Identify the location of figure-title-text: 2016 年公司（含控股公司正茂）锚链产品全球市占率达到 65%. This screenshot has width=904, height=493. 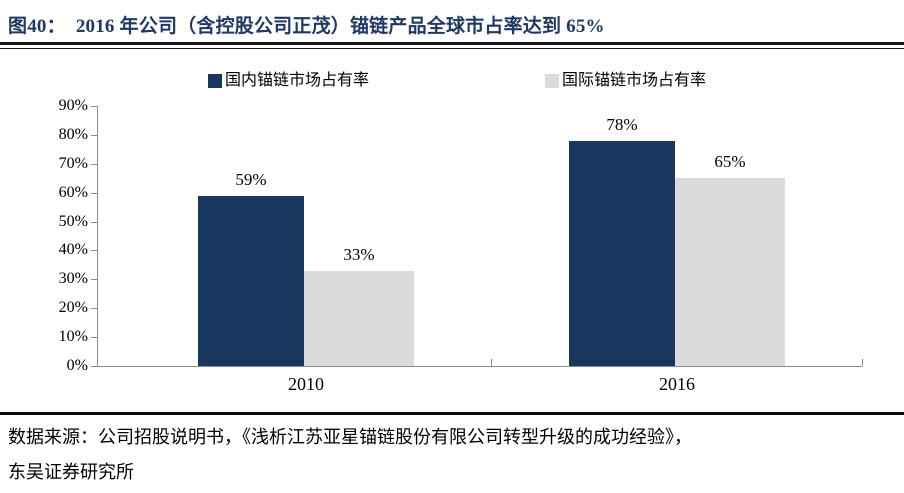
(340, 26).